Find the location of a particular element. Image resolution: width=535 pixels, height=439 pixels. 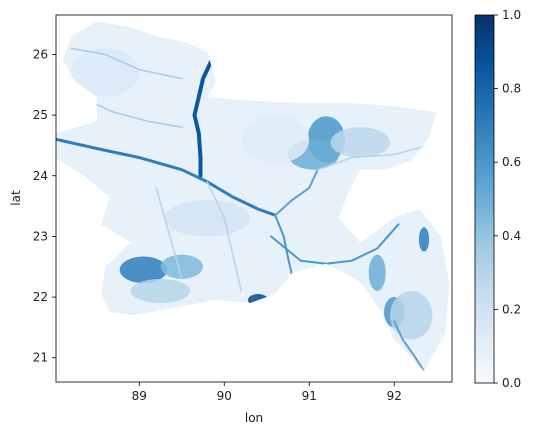

x-tick-label: 89 is located at coordinates (139, 396).